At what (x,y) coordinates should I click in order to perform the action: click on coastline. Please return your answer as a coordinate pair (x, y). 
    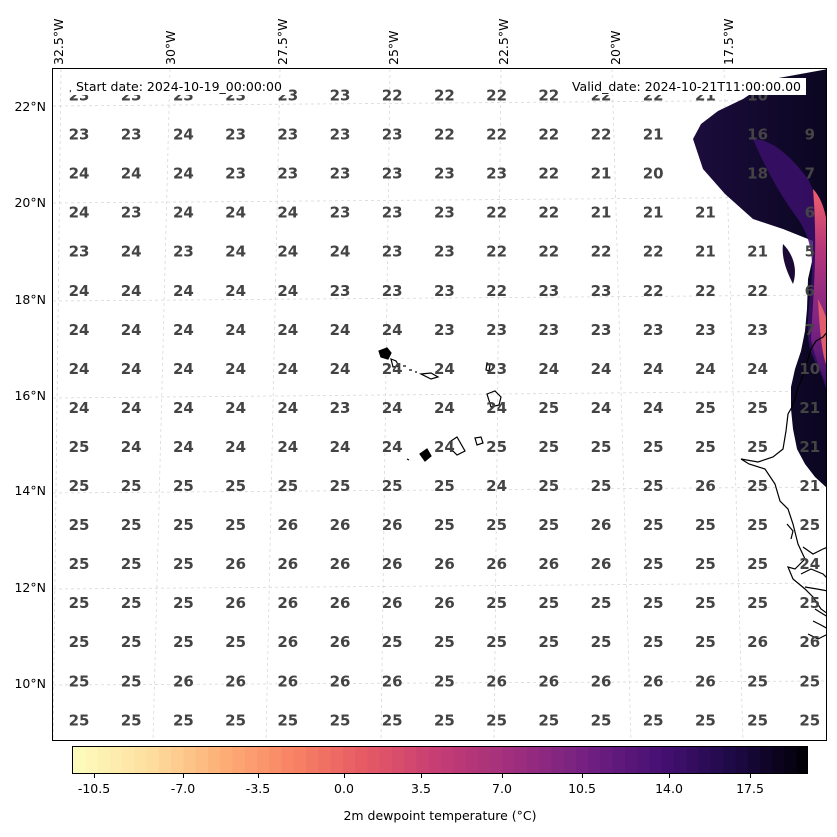
    Looking at the image, I should click on (783, 486).